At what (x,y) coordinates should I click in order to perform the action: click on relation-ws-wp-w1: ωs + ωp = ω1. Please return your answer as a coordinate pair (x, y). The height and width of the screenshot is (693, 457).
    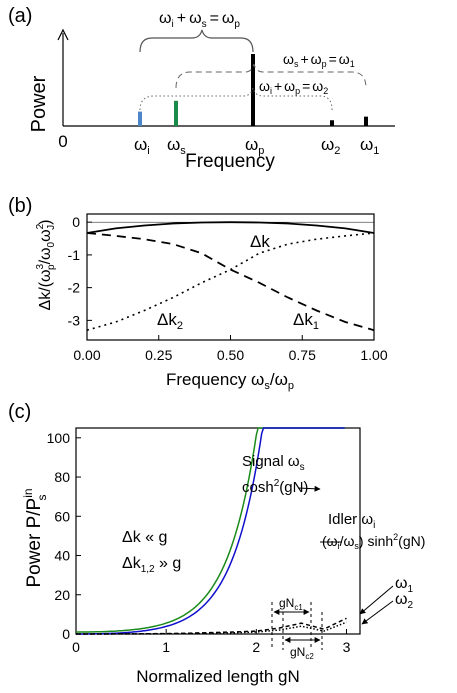
    Looking at the image, I should click on (319, 60).